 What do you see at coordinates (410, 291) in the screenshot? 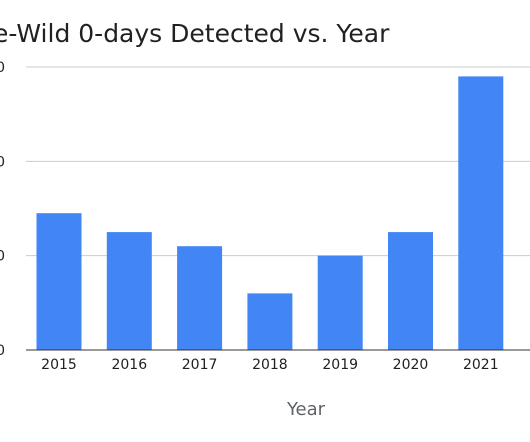
I see `bar-2020` at bounding box center [410, 291].